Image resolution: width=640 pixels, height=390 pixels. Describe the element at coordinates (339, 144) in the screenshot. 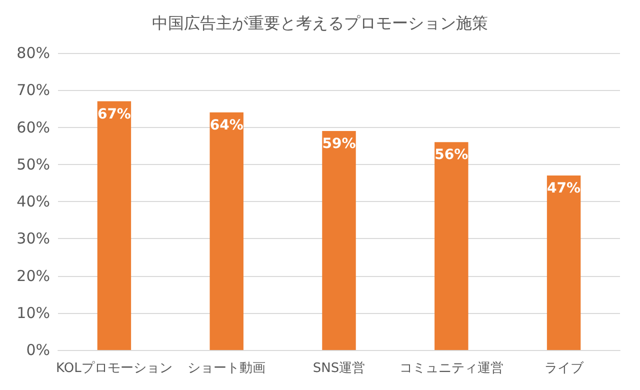

I see `data-label: 59%` at that location.